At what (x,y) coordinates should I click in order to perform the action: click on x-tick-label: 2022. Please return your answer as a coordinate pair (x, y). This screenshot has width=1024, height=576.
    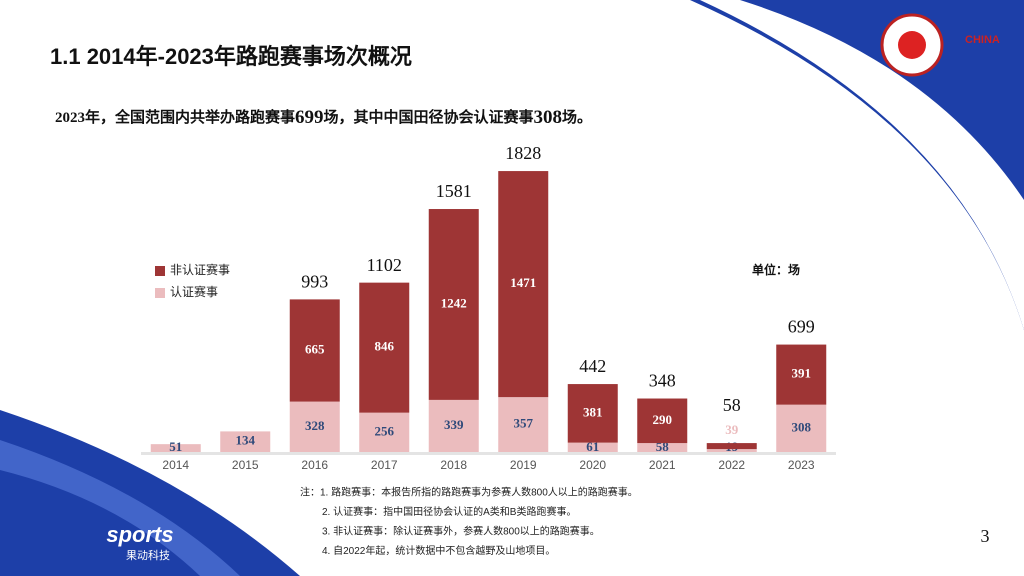
    Looking at the image, I should click on (731, 465).